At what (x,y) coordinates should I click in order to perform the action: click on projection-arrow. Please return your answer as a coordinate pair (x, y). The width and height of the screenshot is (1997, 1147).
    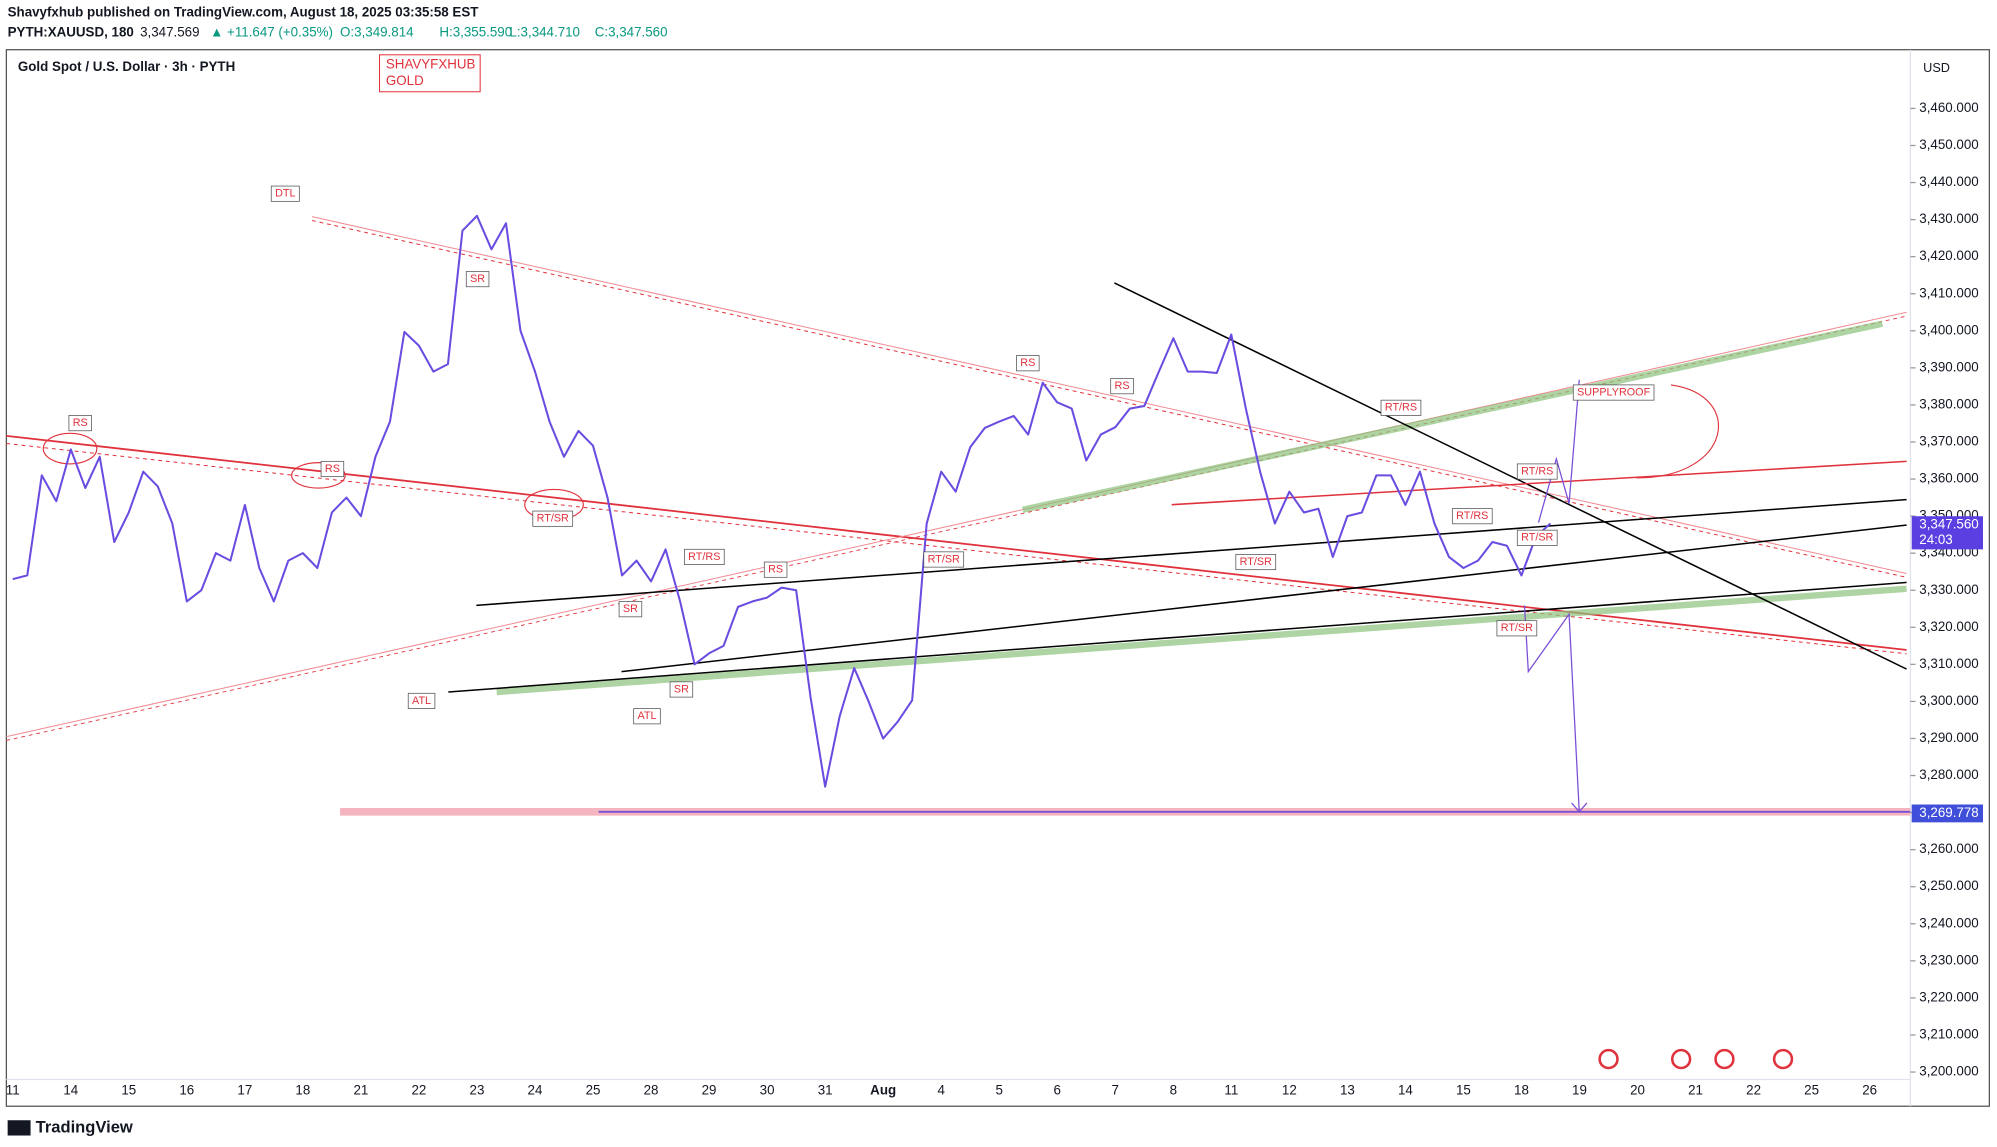
    Looking at the image, I should click on (1579, 807).